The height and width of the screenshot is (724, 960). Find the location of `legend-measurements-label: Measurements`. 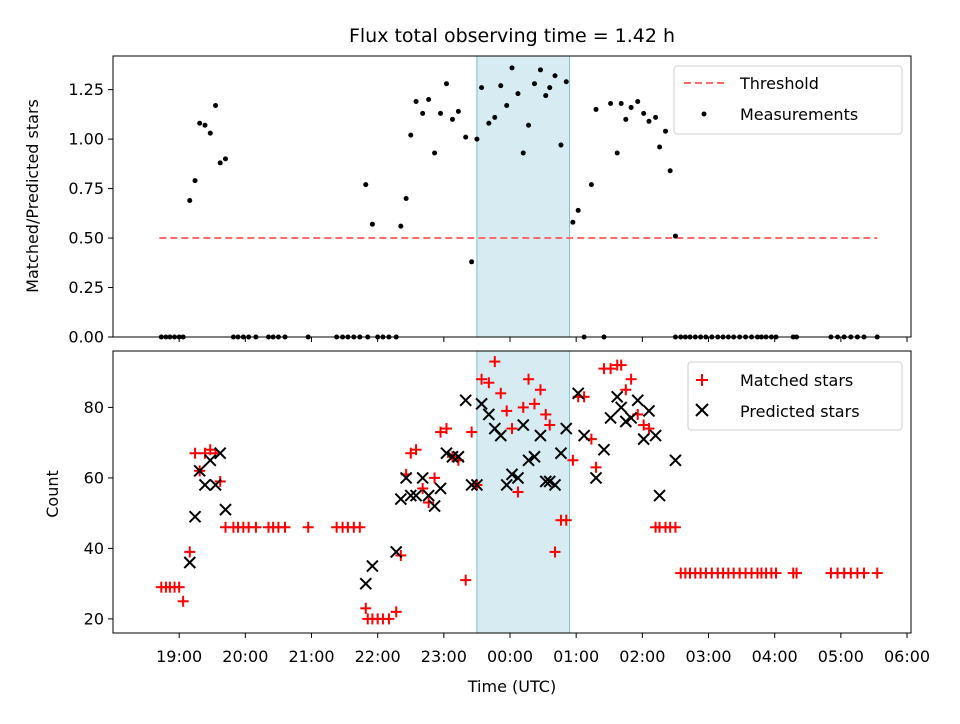

legend-measurements-label: Measurements is located at coordinates (799, 114).